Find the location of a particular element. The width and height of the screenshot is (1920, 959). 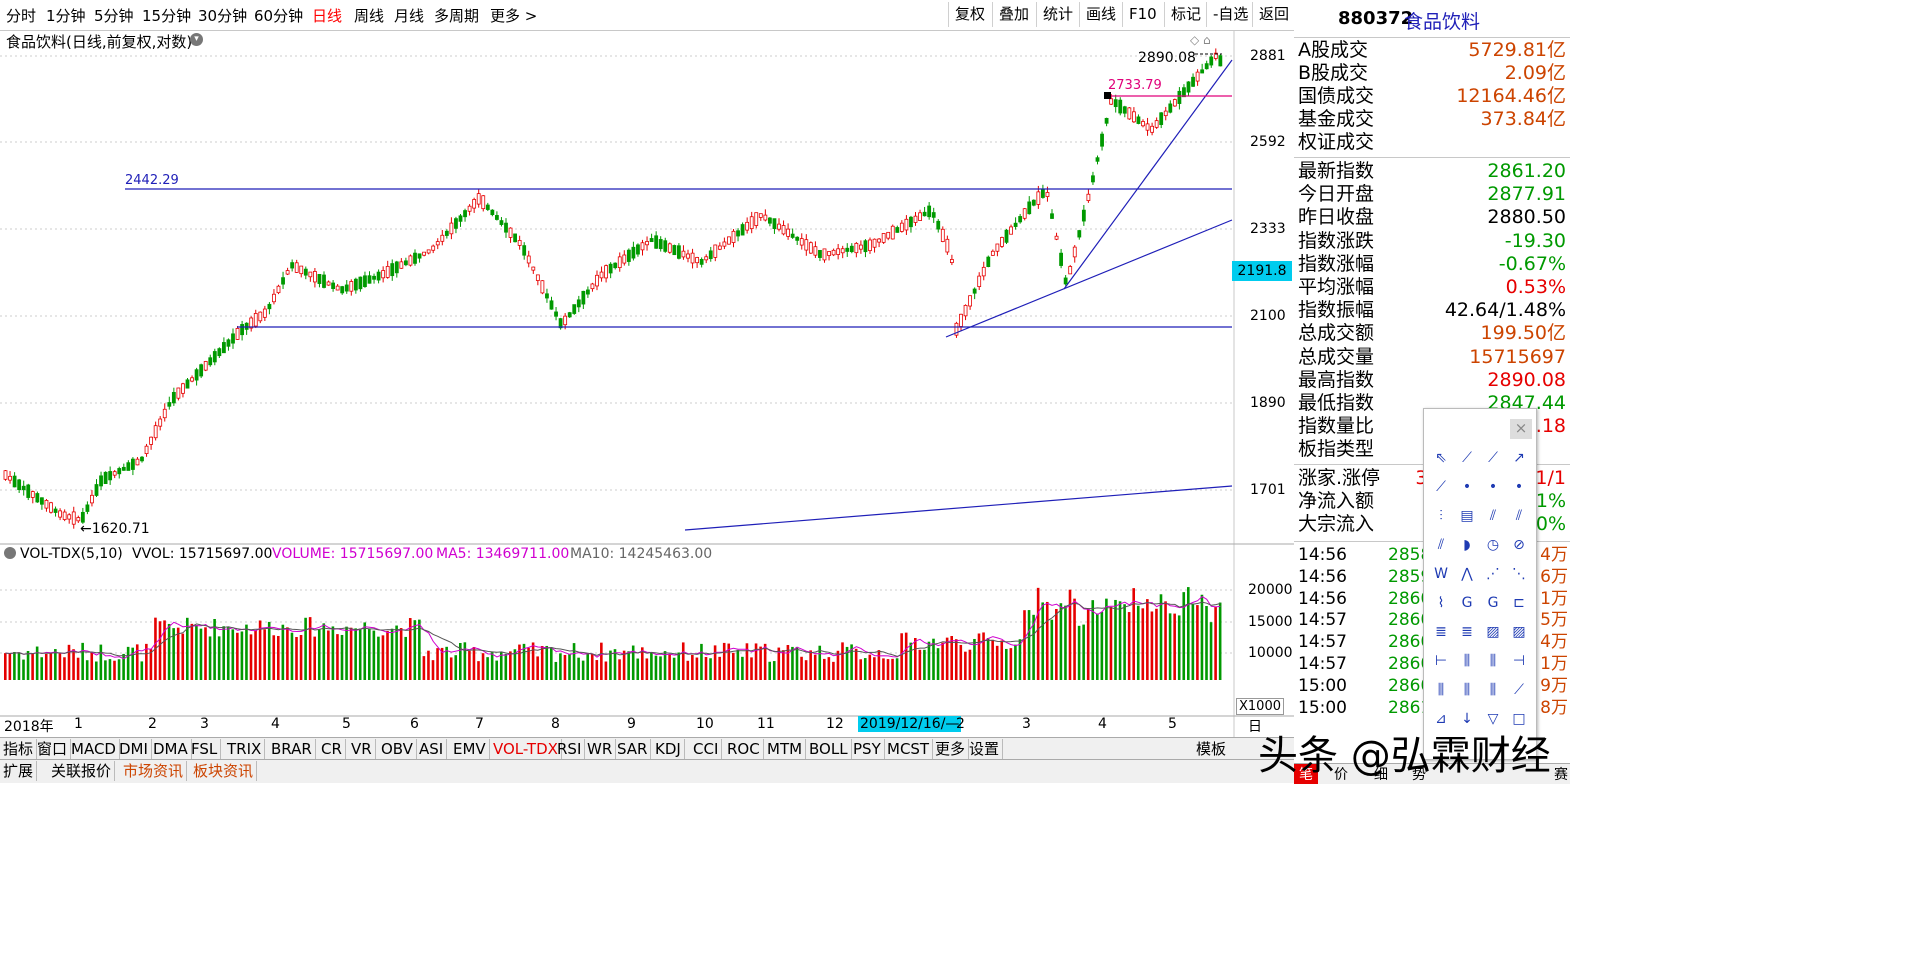

chevron-down-icon is located at coordinates (10, 553).